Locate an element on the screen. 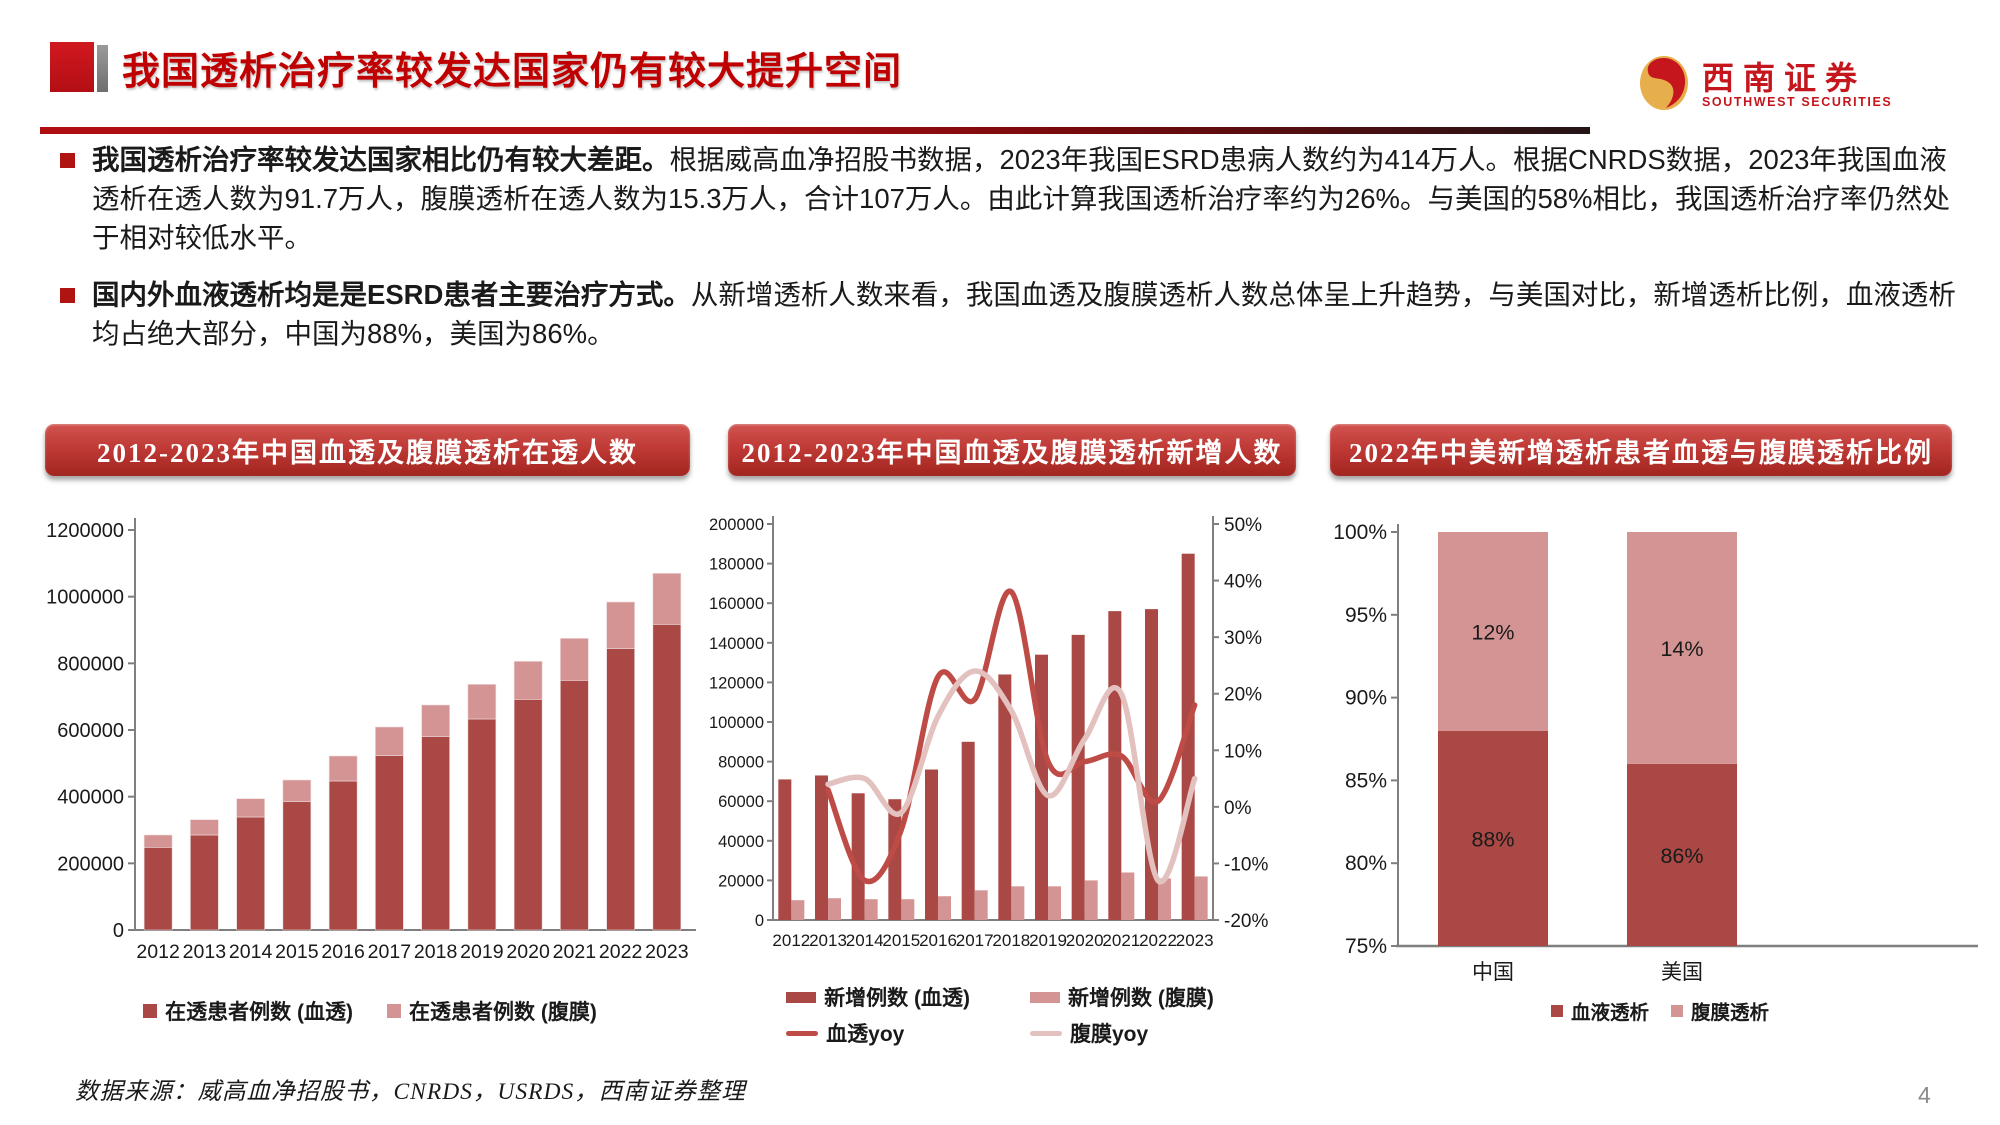 The height and width of the screenshot is (1125, 2000). chart-3-title-banner: 2022年中美新增透析患者血透与腹膜透析比例 is located at coordinates (1641, 450).